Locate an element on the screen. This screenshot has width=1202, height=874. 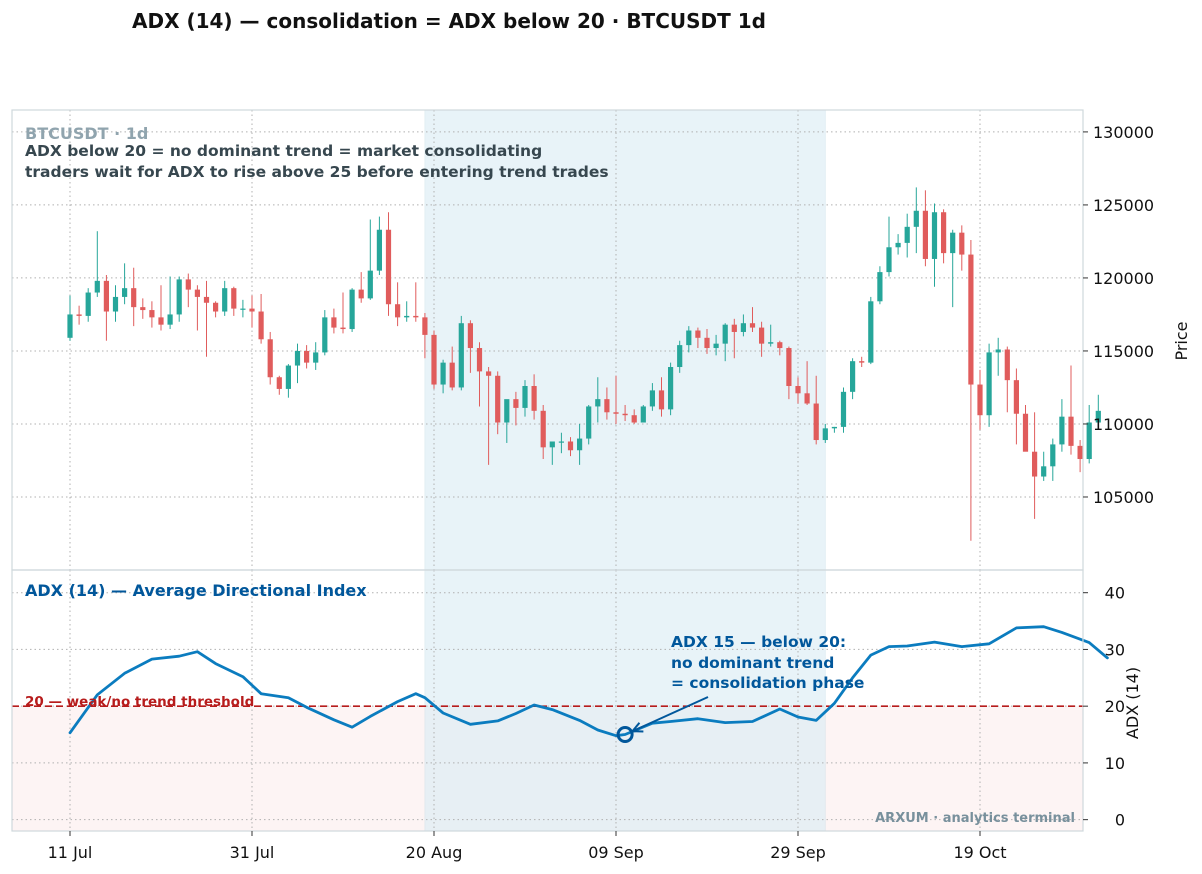
threshold-label: 20 — weak/no trend threshold is located at coordinates (139, 702).